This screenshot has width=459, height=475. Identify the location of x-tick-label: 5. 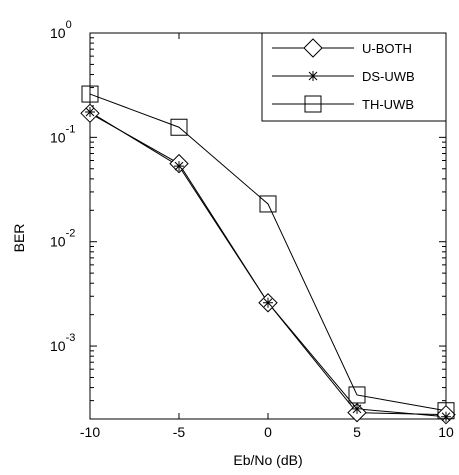
(357, 432).